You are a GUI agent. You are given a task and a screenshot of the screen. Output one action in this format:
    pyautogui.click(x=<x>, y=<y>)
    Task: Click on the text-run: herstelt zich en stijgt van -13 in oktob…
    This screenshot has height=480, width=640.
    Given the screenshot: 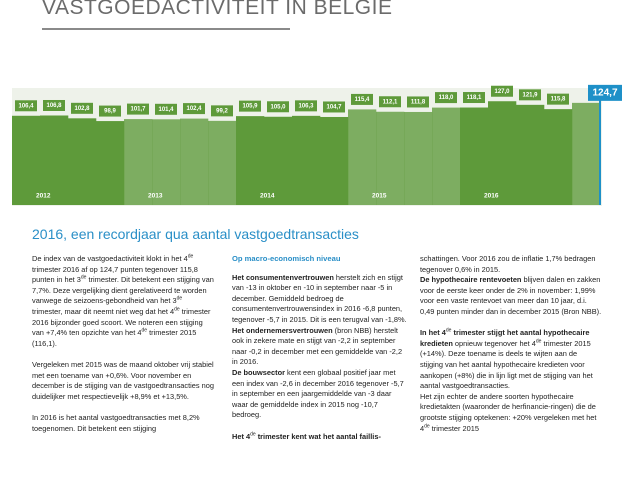 What is the action you would take?
    pyautogui.click(x=319, y=298)
    